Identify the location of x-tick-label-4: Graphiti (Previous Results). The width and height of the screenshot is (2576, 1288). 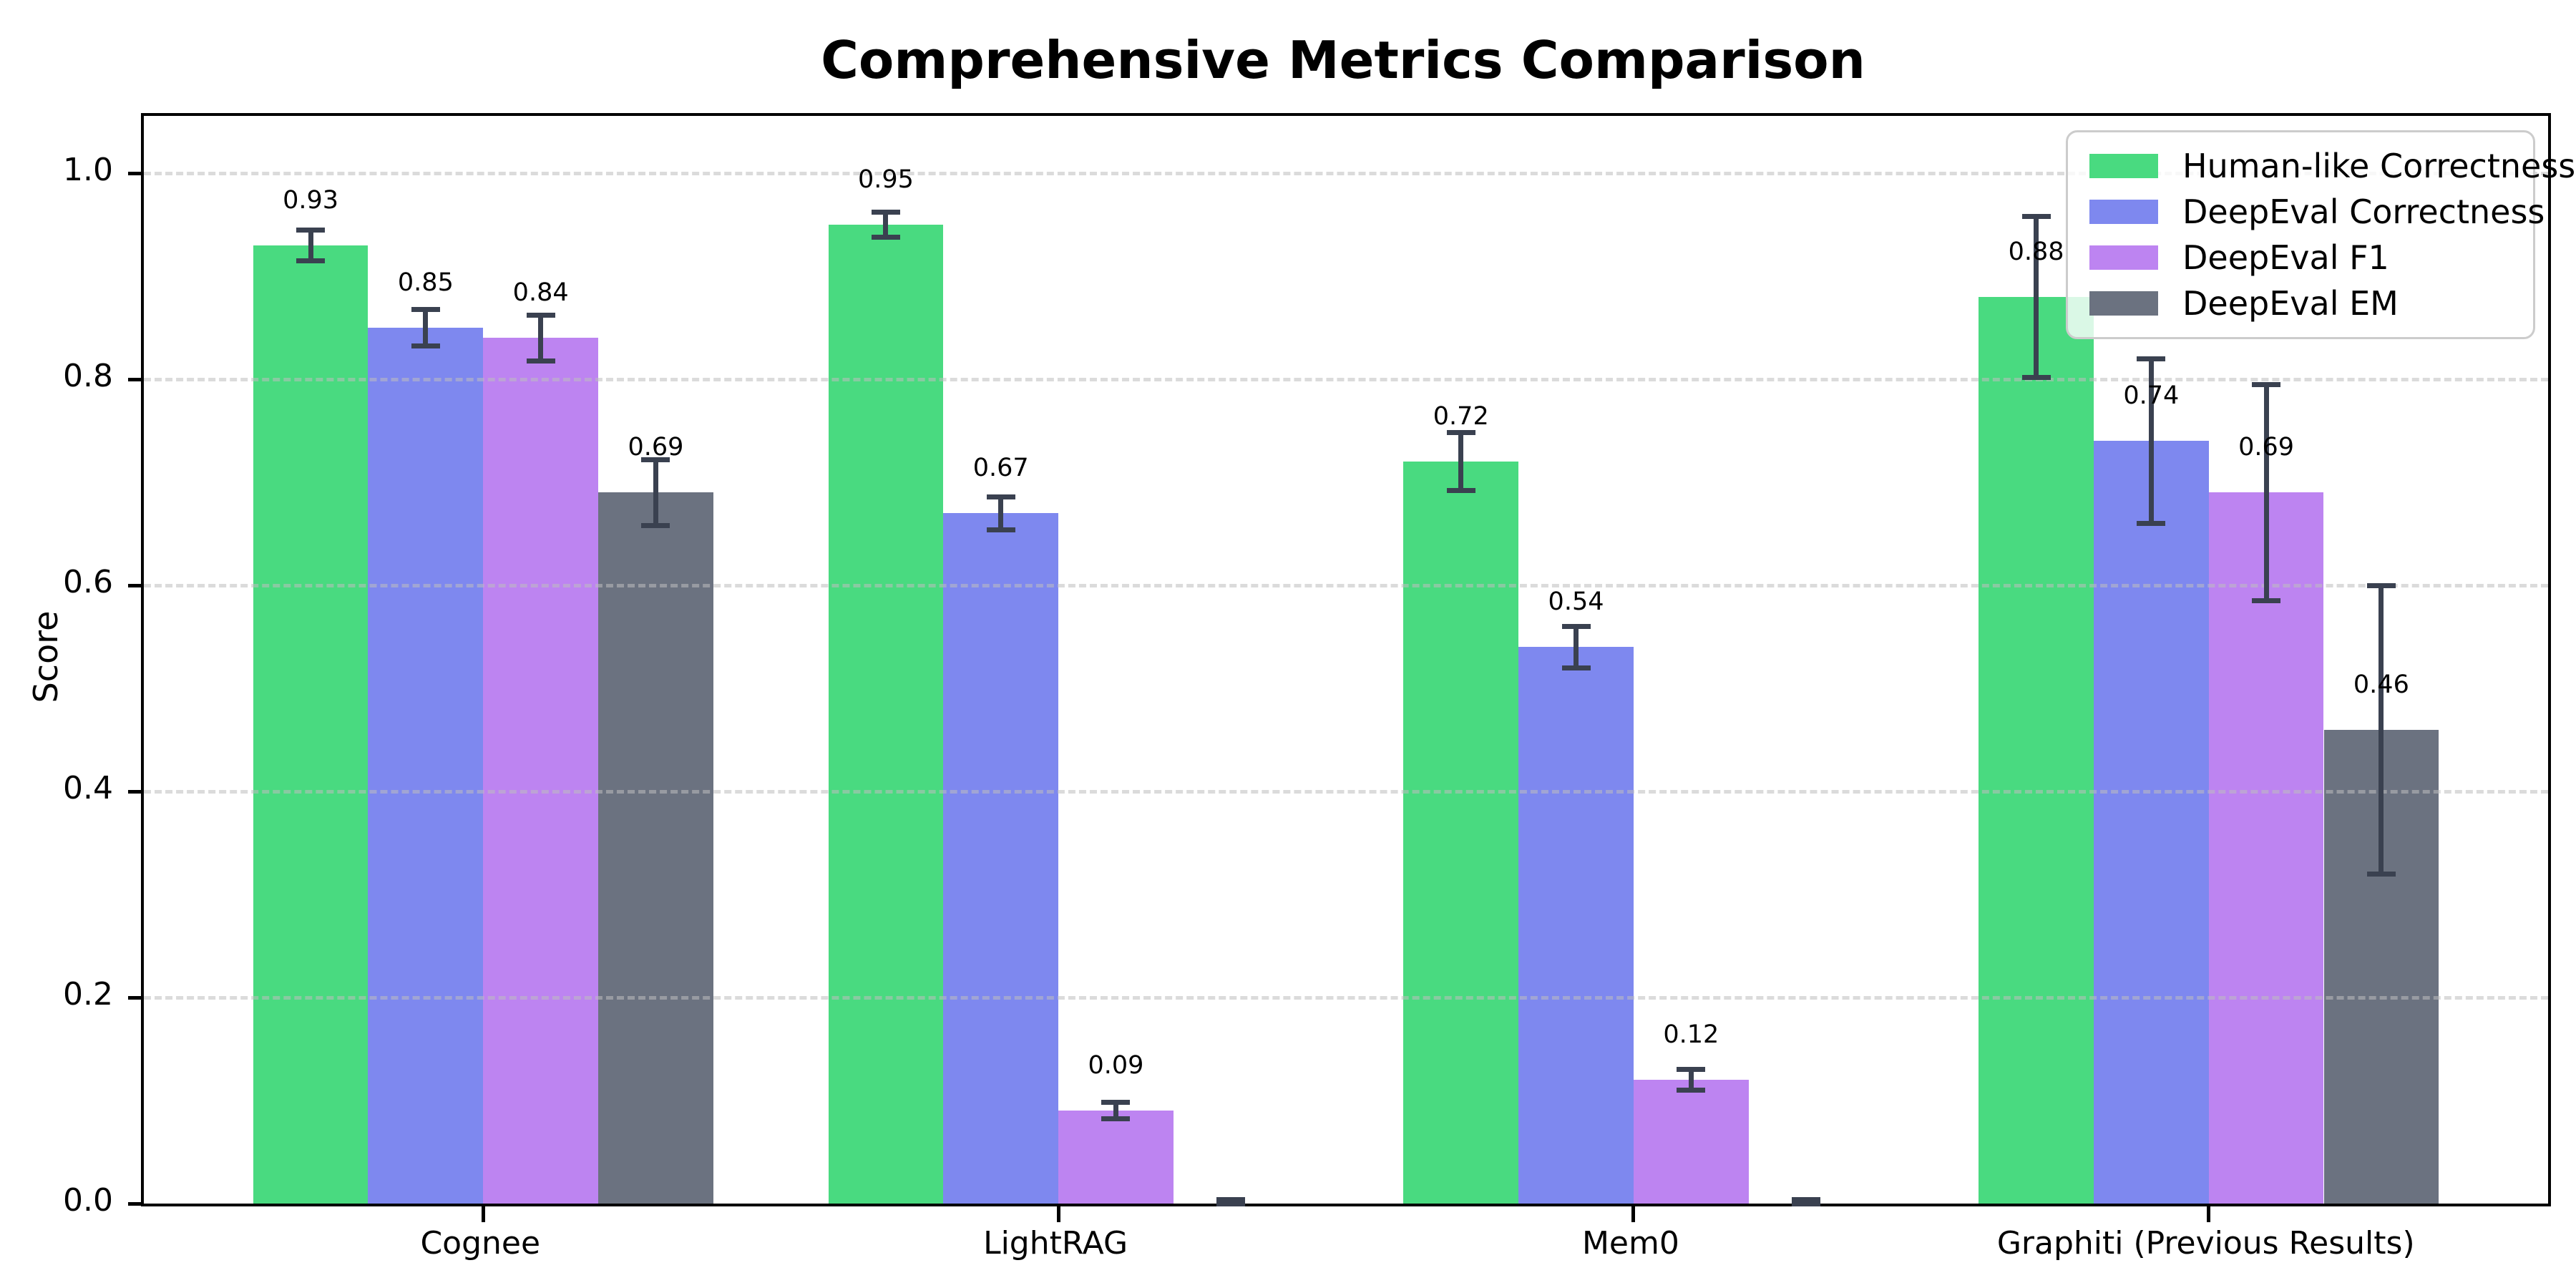
(2205, 1243).